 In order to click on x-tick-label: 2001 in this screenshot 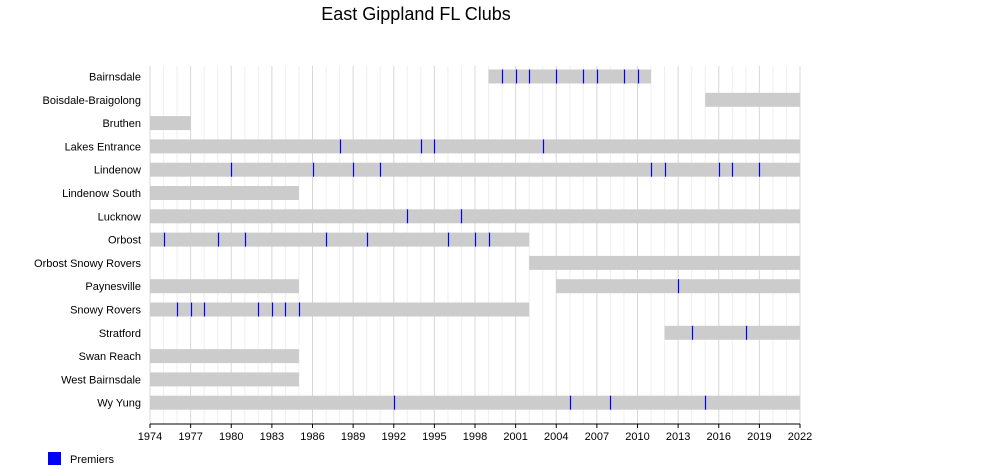, I will do `click(515, 437)`.